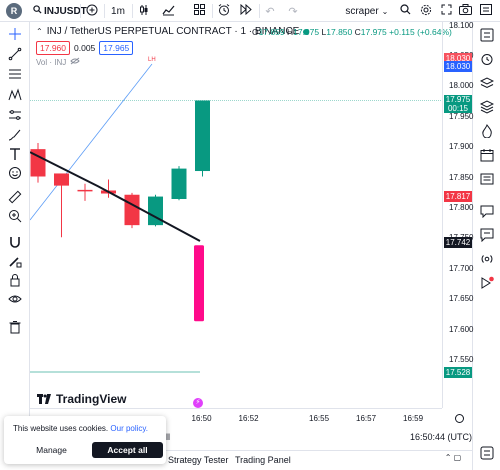 The height and width of the screenshot is (470, 500). Describe the element at coordinates (453, 459) in the screenshot. I see `maximize-panel-button: ⌃ ▢` at that location.